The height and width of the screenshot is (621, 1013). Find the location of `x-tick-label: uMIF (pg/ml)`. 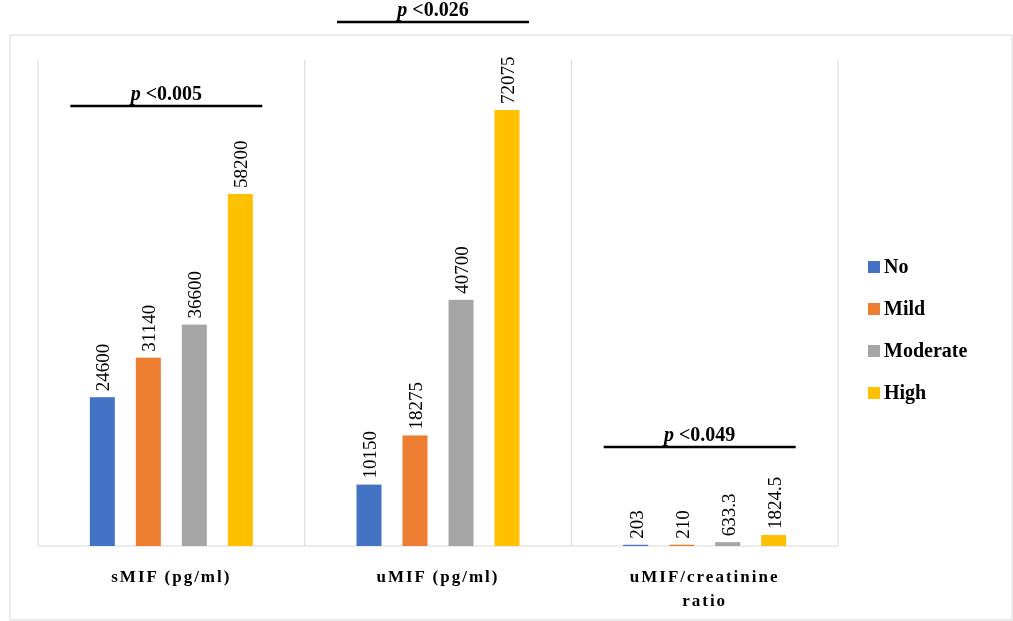

x-tick-label: uMIF (pg/ml) is located at coordinates (438, 576).